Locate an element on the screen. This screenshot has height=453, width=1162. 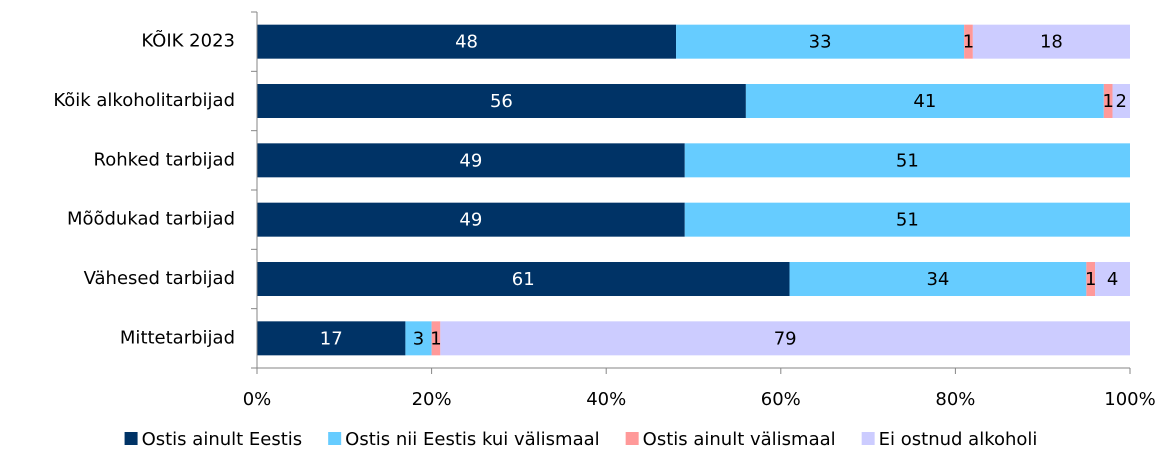
data-label: 33 is located at coordinates (820, 42).